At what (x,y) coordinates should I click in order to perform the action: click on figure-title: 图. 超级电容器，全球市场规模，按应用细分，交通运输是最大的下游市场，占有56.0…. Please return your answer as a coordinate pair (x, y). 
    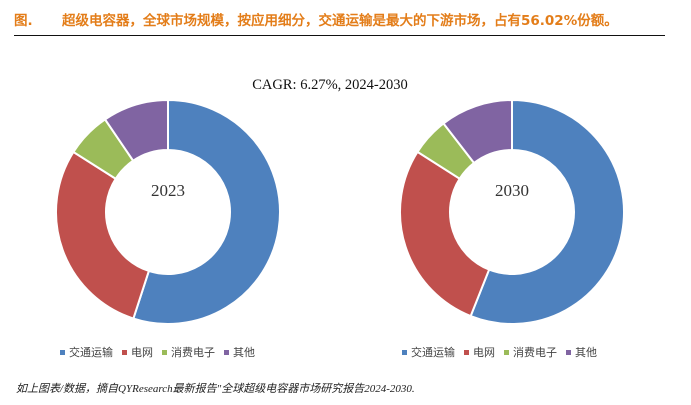
    Looking at the image, I should click on (344, 21).